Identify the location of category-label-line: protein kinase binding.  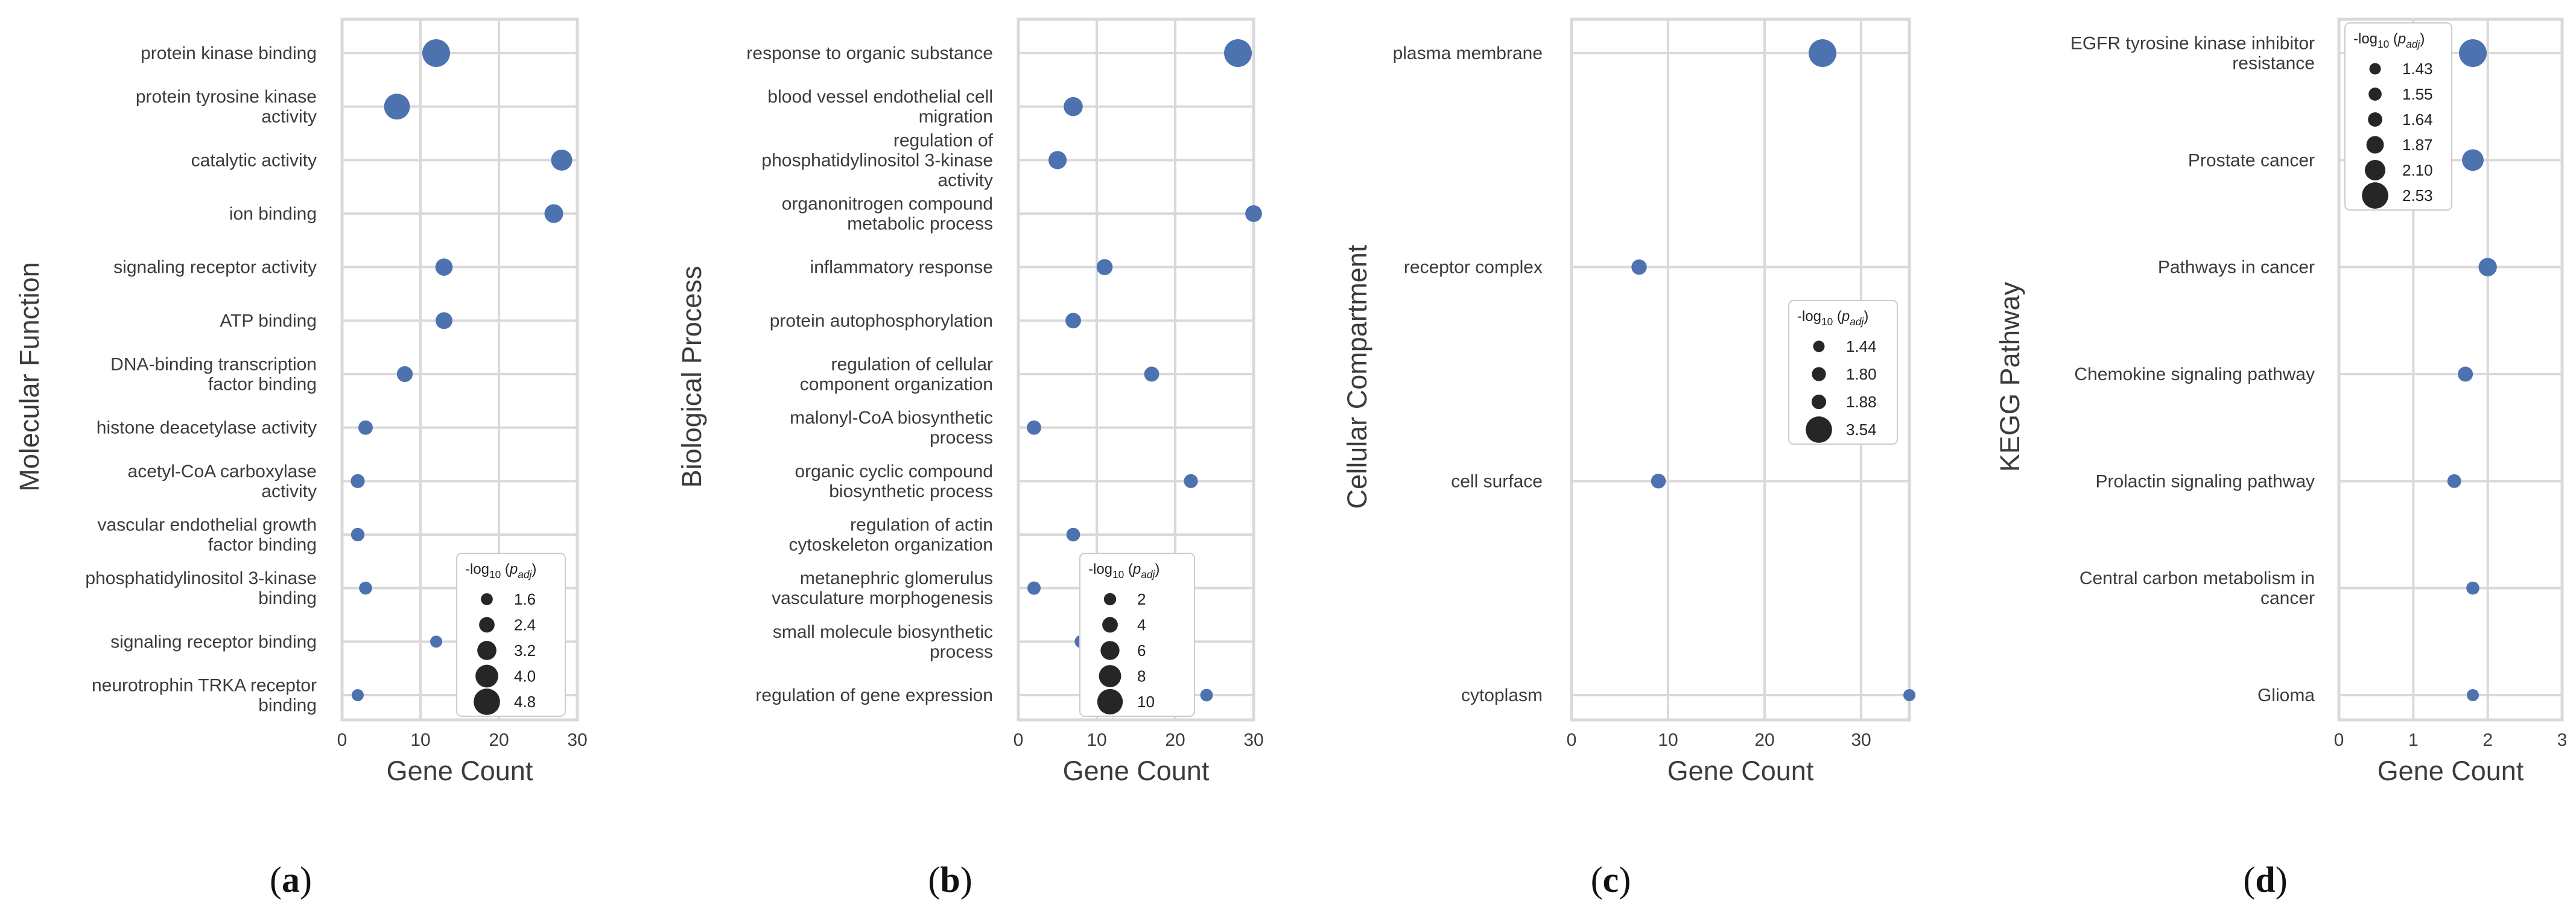
(229, 53).